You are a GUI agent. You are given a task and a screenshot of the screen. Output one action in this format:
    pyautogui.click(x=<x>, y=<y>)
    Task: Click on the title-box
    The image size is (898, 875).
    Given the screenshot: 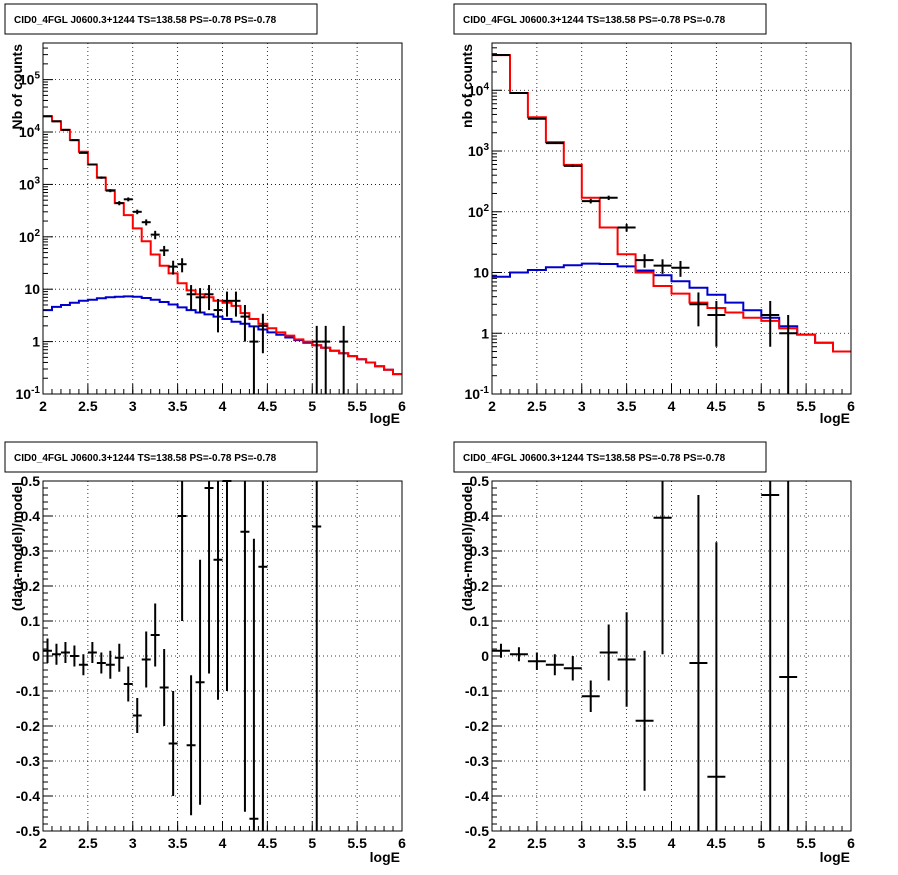 What is the action you would take?
    pyautogui.click(x=610, y=19)
    